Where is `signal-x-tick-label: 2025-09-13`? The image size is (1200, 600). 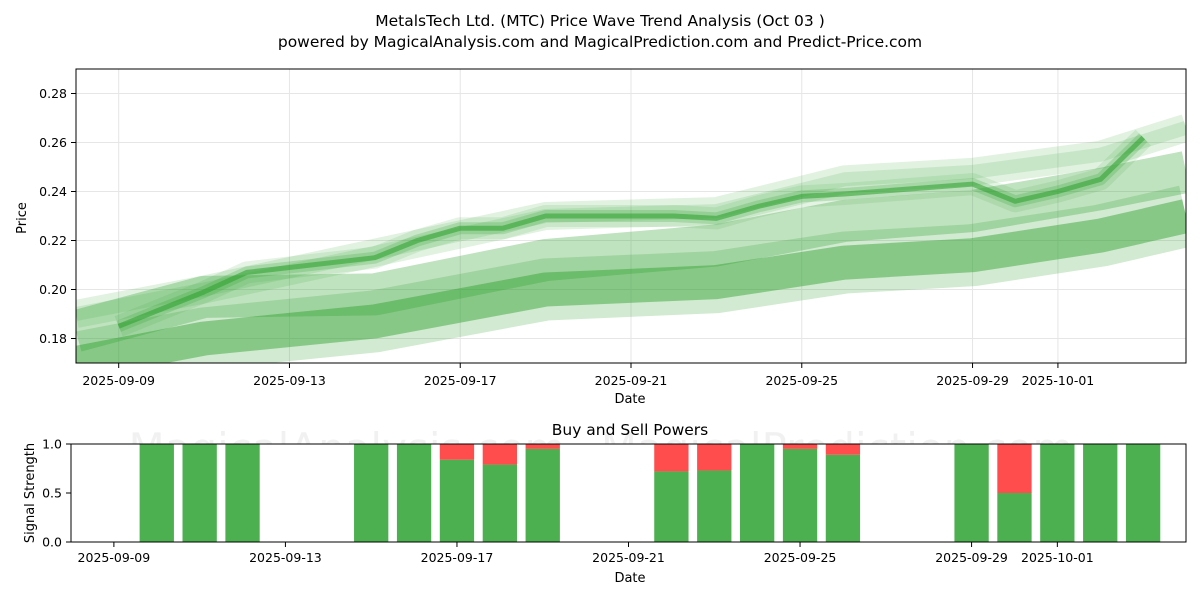
signal-x-tick-label: 2025-09-13 is located at coordinates (285, 557).